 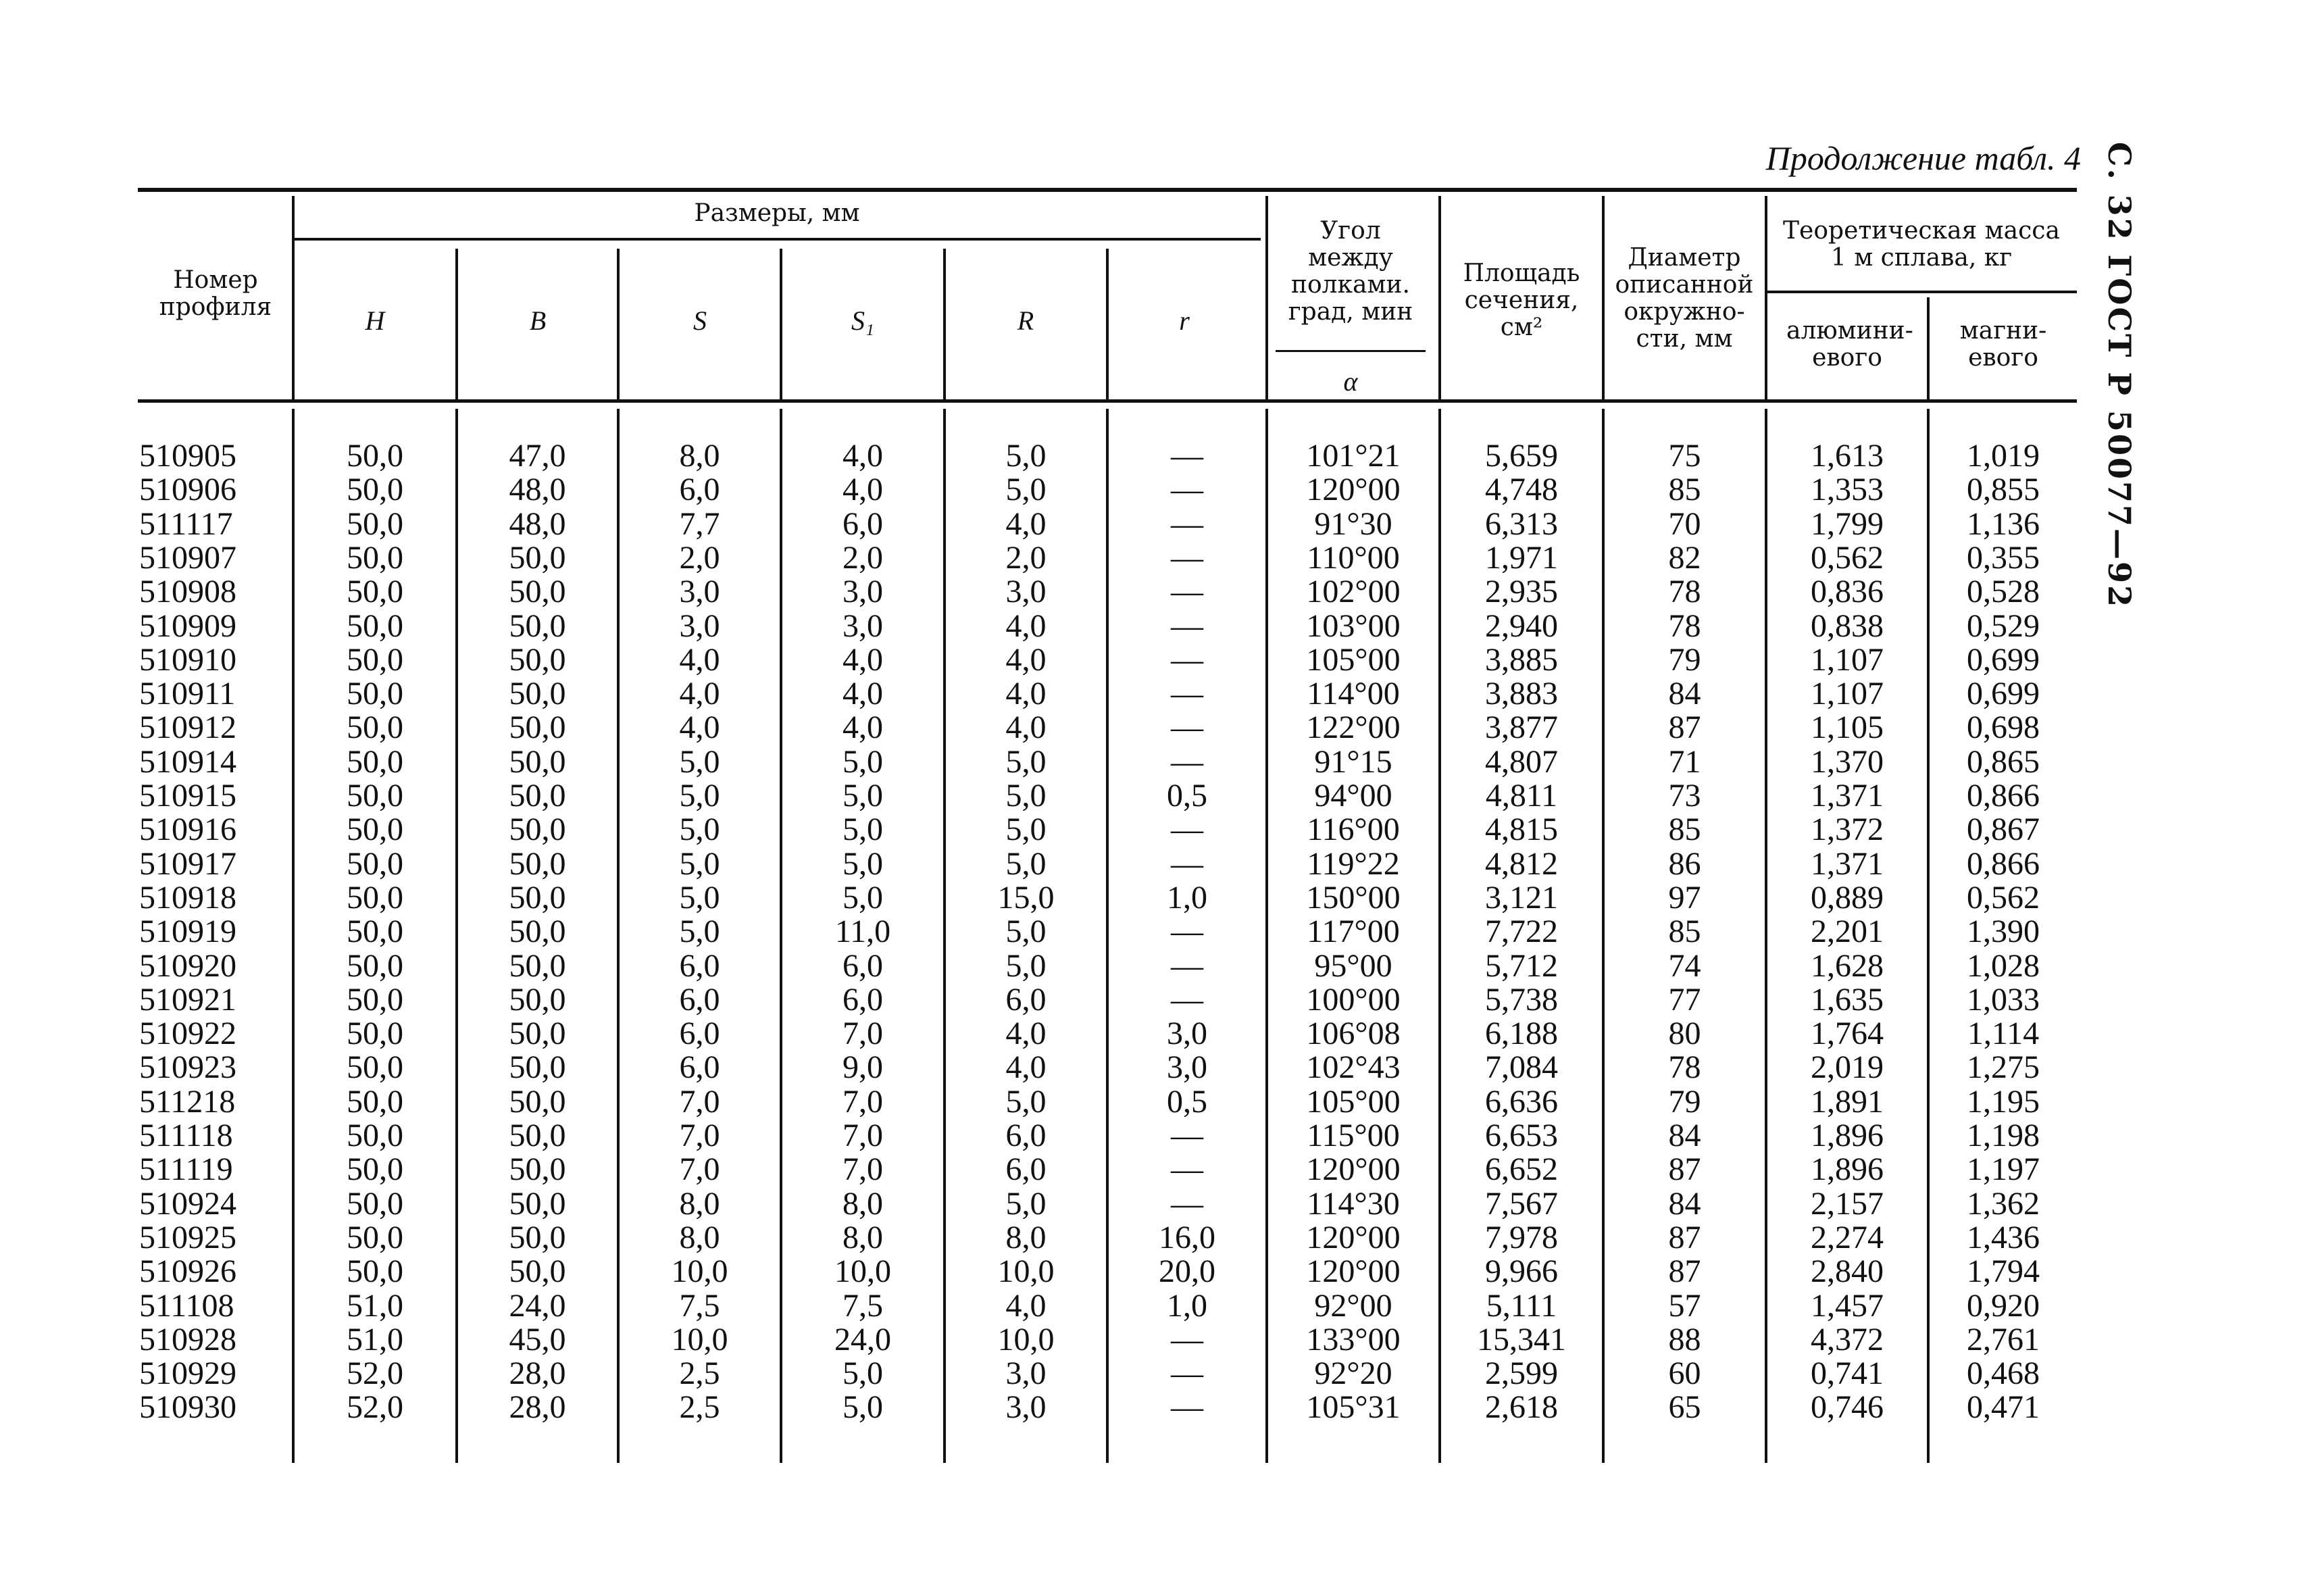 What do you see at coordinates (1685, 1204) in the screenshot?
I see `cell-diameter: 84` at bounding box center [1685, 1204].